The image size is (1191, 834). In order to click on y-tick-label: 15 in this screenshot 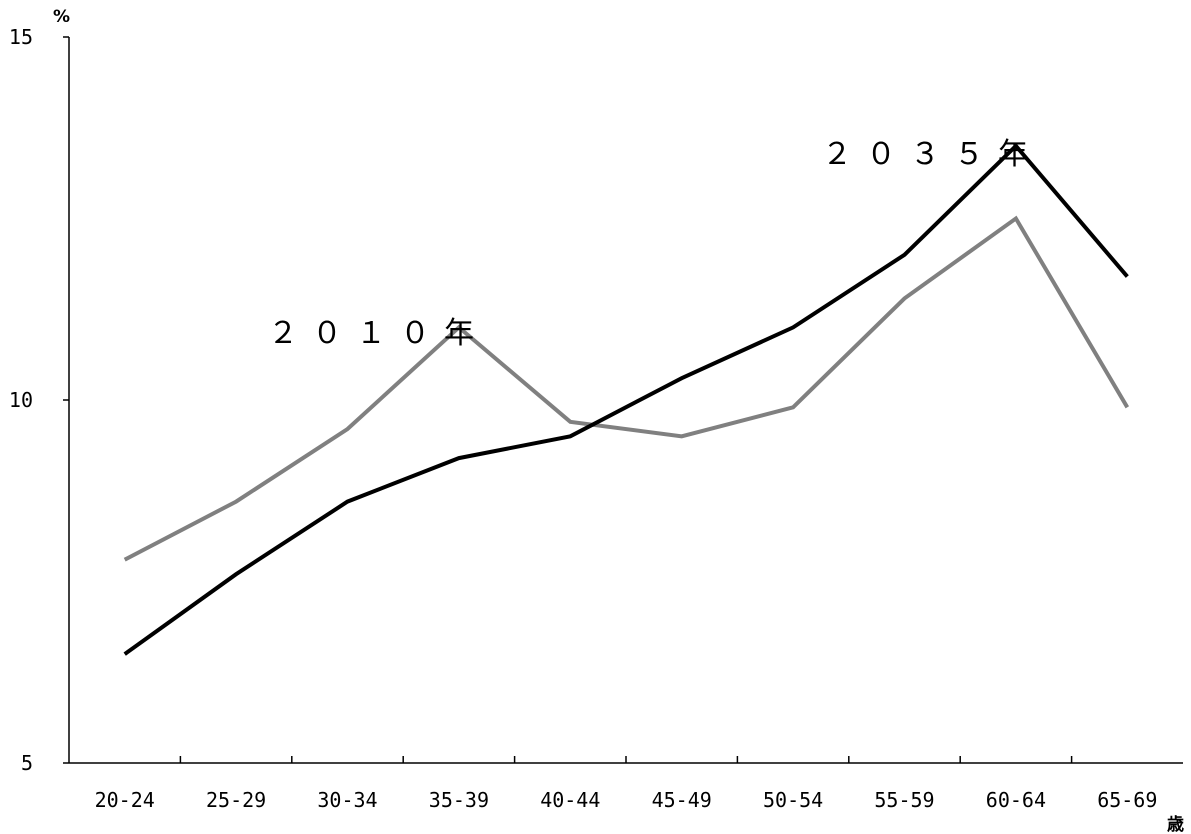, I will do `click(21, 37)`.